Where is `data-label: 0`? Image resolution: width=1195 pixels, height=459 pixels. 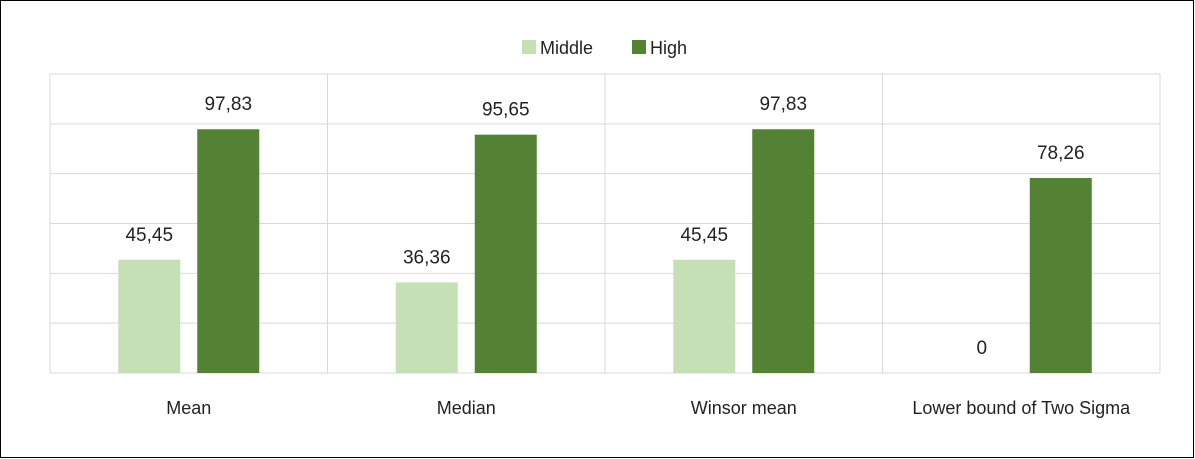 data-label: 0 is located at coordinates (981, 348).